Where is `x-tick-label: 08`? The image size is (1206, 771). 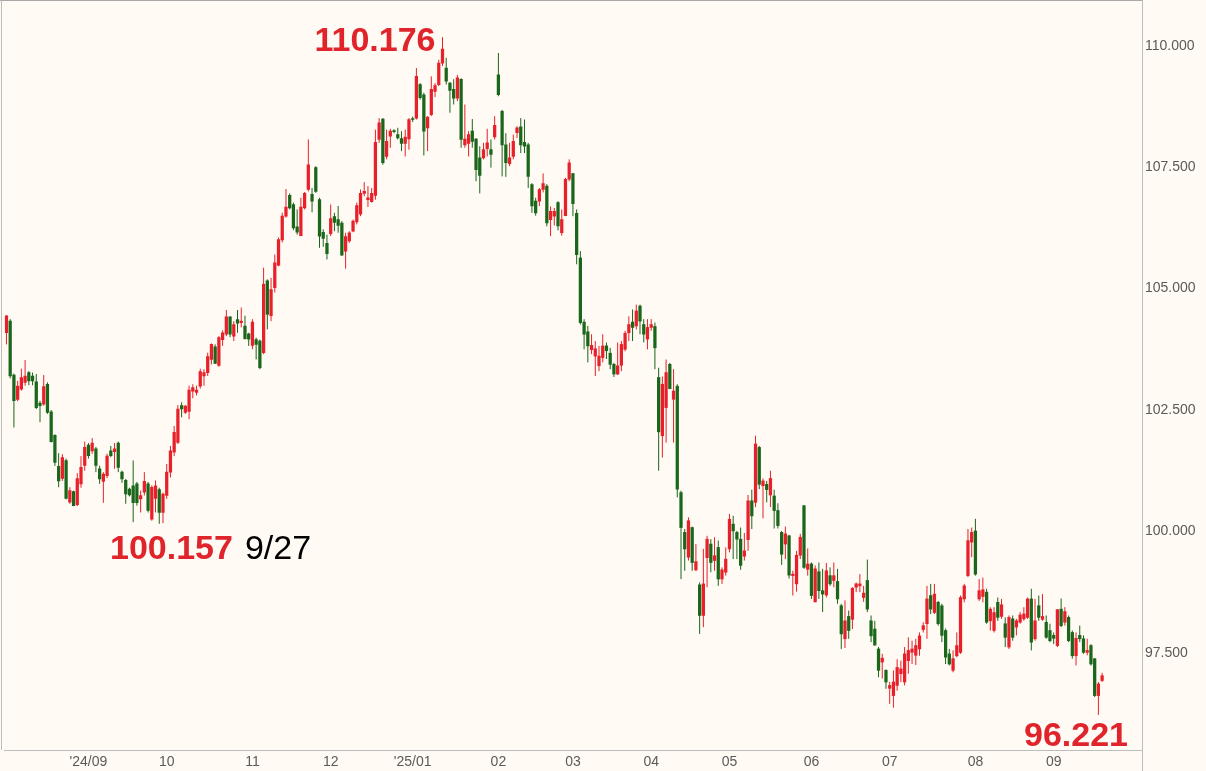 x-tick-label: 08 is located at coordinates (975, 761).